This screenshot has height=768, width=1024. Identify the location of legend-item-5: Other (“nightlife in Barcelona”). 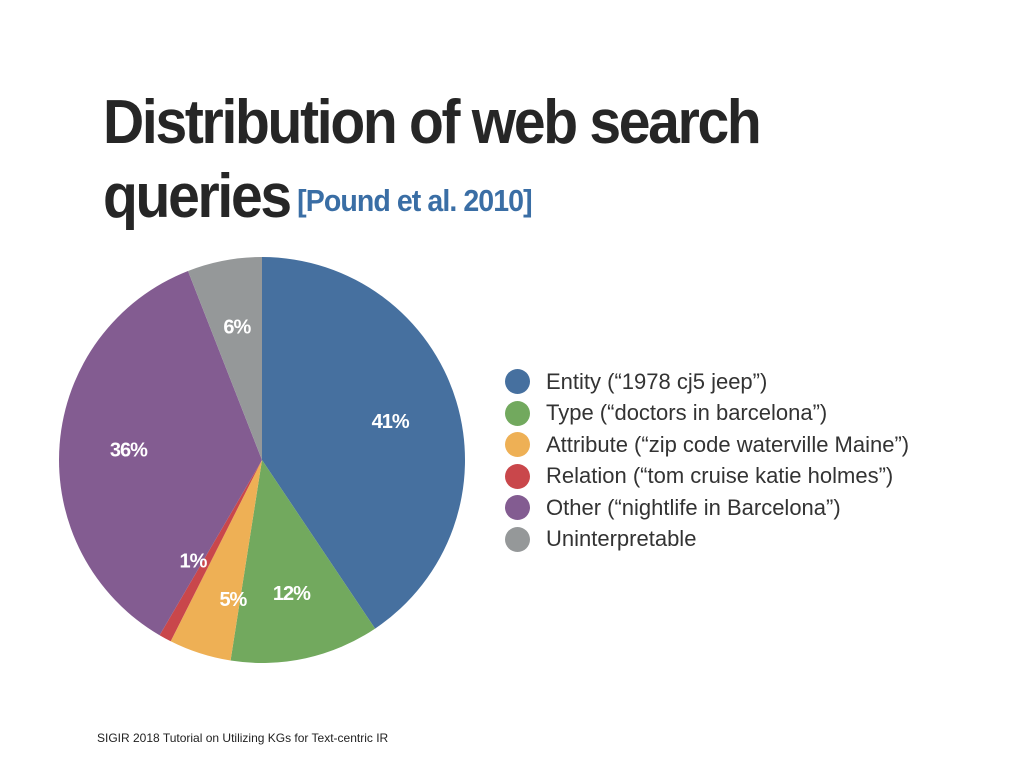
(707, 508).